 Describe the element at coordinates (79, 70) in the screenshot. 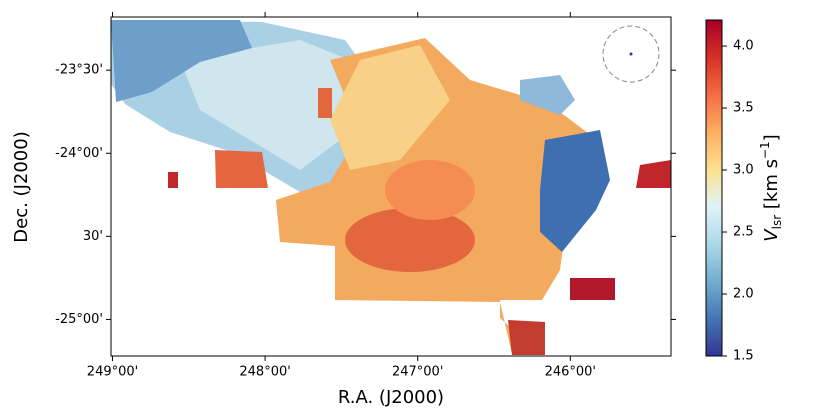

I see `y-tick-label: -23°30'` at that location.